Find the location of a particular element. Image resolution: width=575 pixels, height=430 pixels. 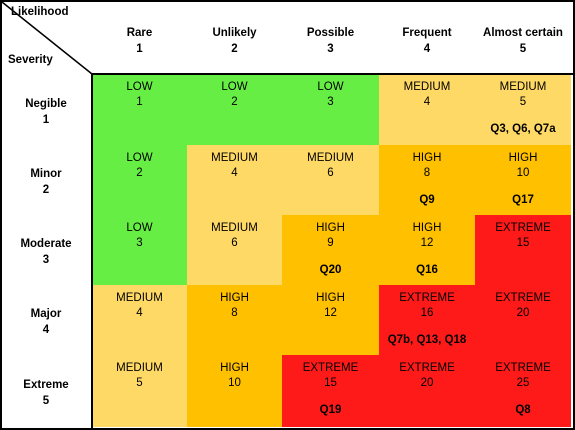

risk-cell-5-3: EXTREME 15 Q19 is located at coordinates (330, 391).